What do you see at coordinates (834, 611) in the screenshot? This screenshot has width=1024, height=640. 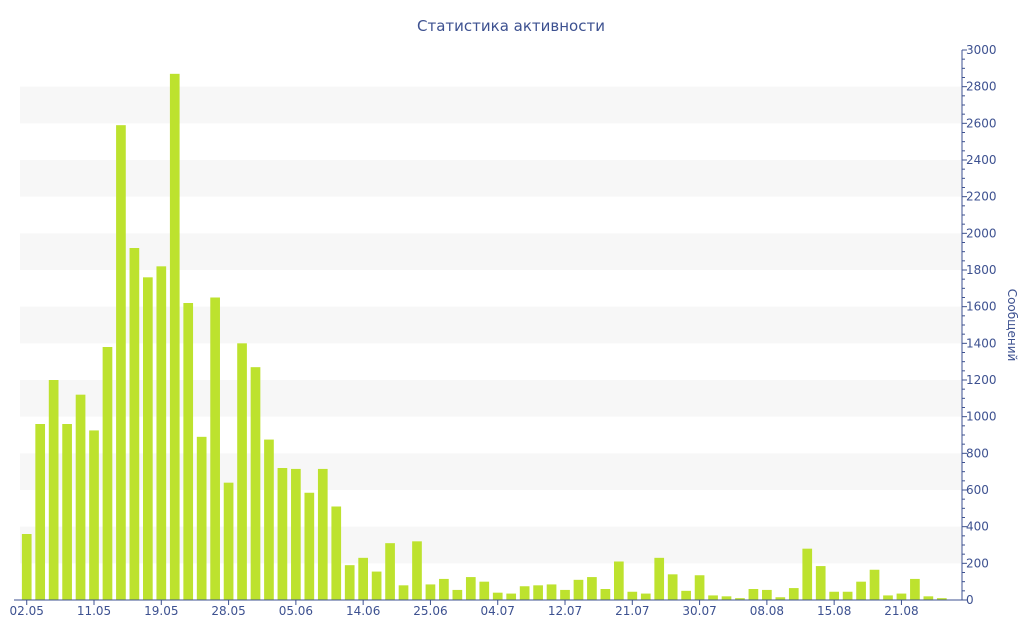 I see `x-tick-label: 15.08` at bounding box center [834, 611].